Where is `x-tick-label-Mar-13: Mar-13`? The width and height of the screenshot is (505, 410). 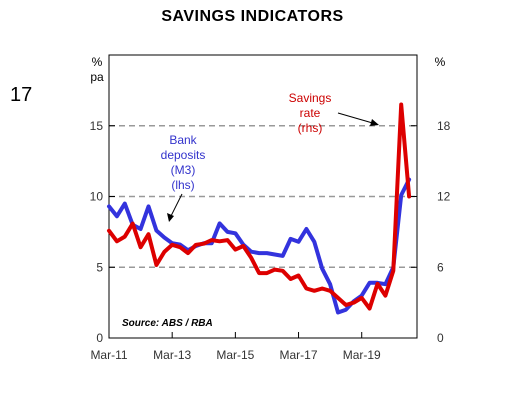
x-tick-label-Mar-13: Mar-13 is located at coordinates (172, 355).